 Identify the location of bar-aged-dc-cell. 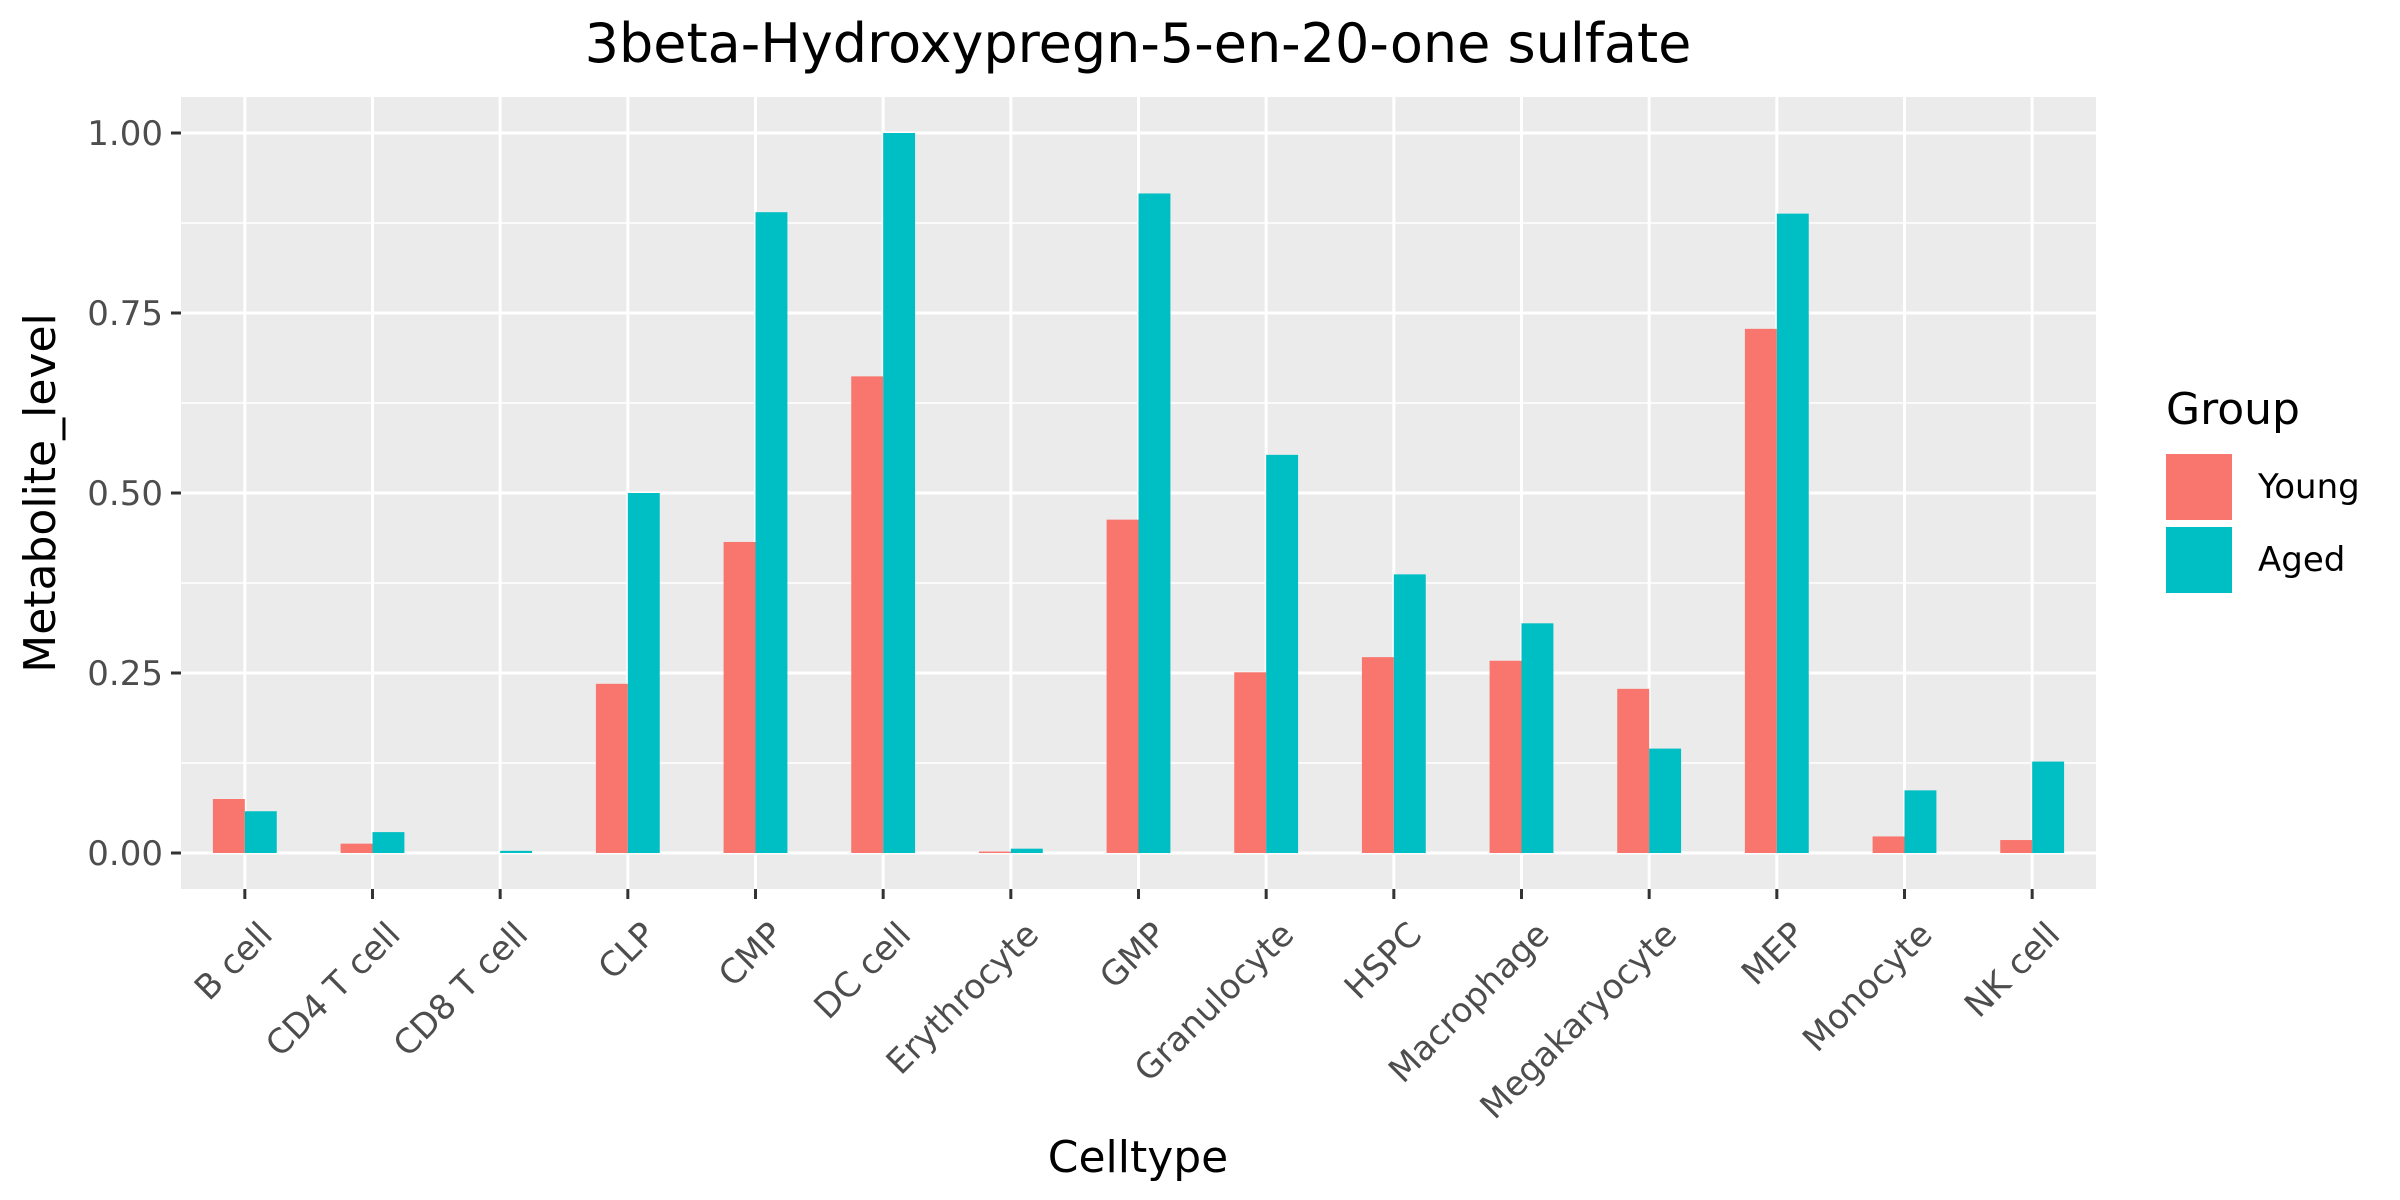
(899, 493).